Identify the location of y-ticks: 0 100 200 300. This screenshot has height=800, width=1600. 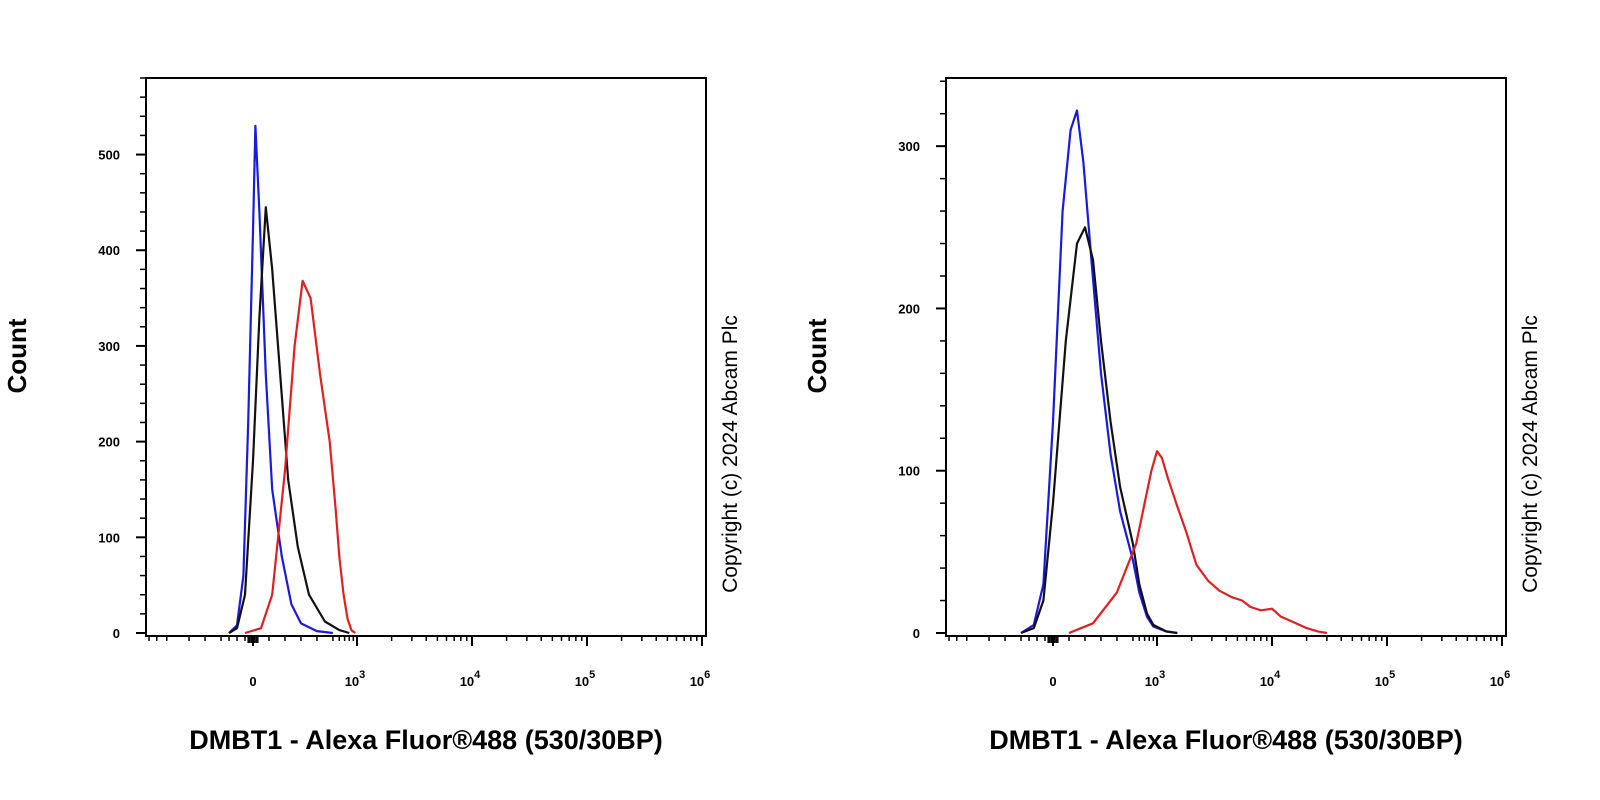
(922, 360).